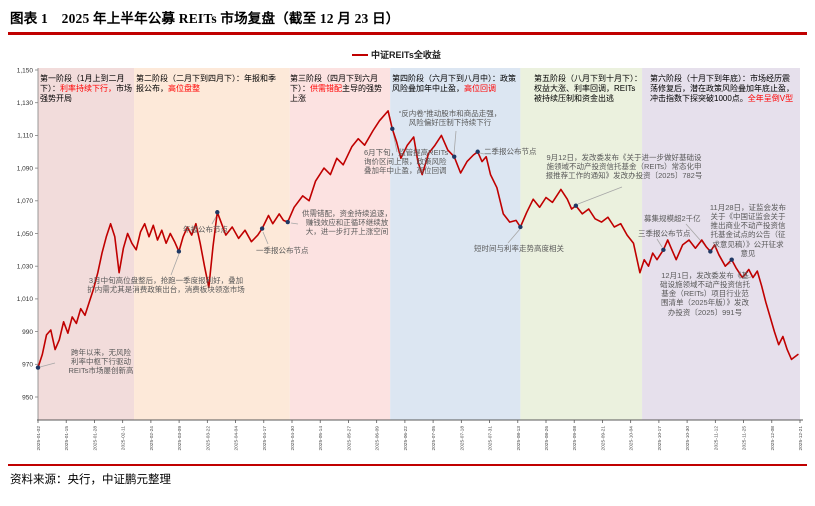 The height and width of the screenshot is (506, 815). Describe the element at coordinates (462, 437) in the screenshot. I see `x-tick-label: 2025-07-18` at that location.